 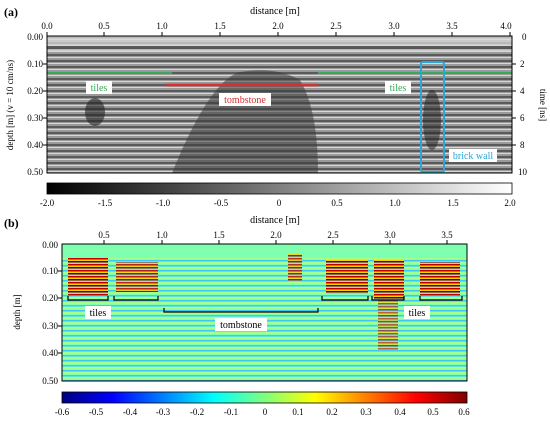 I want to click on panel-b-colorbar-tick: 0.2, so click(x=331, y=412).